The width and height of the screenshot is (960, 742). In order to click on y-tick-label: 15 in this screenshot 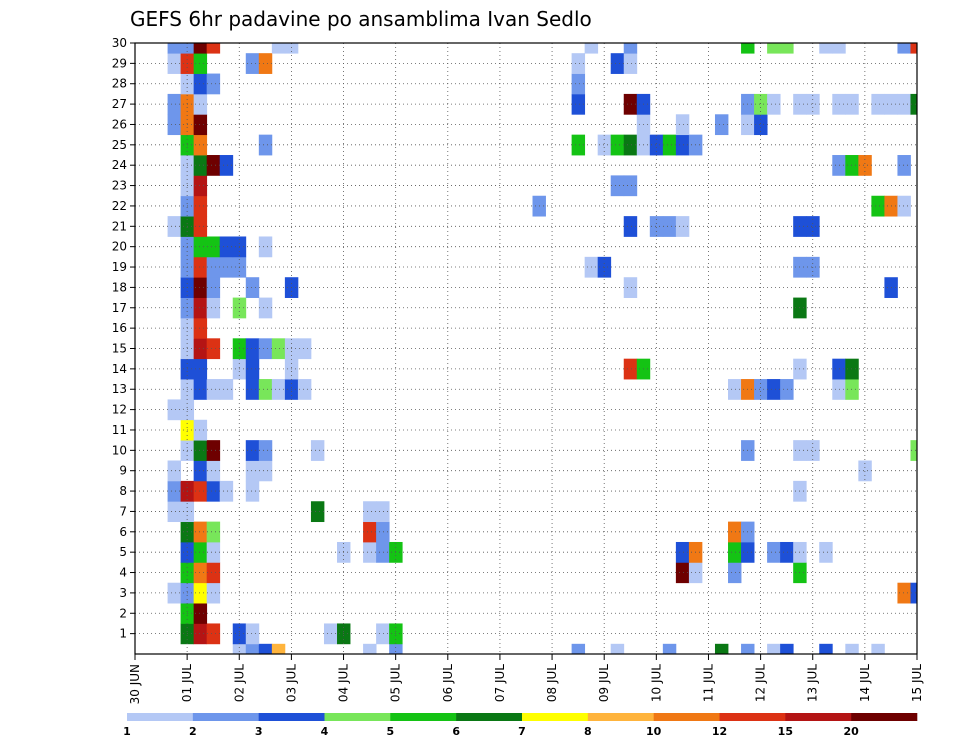, I will do `click(119, 349)`.